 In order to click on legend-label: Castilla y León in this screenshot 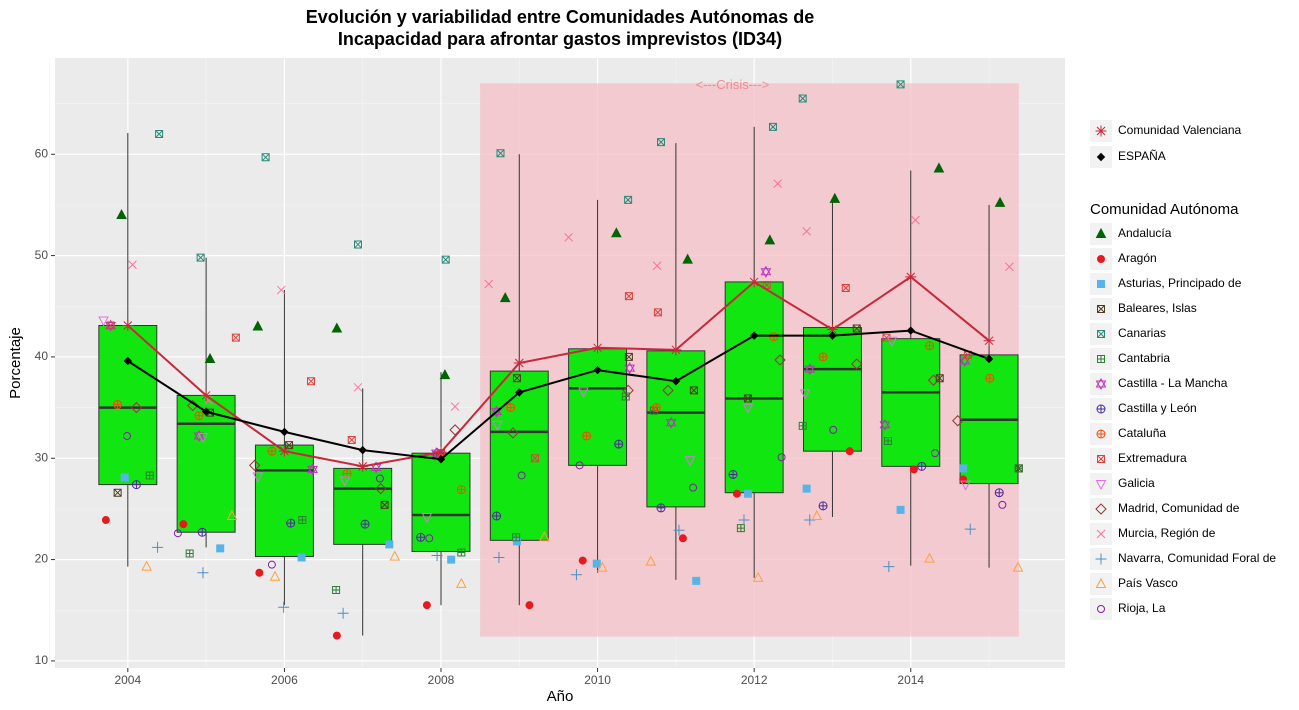, I will do `click(1157, 408)`.